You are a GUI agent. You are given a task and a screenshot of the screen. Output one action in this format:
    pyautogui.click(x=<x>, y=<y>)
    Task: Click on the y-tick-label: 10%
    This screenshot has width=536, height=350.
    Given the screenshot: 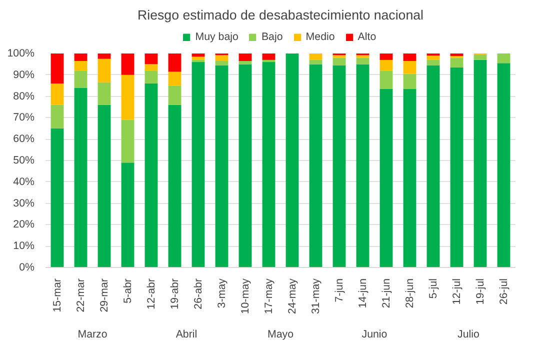 What is the action you would take?
    pyautogui.click(x=24, y=246)
    